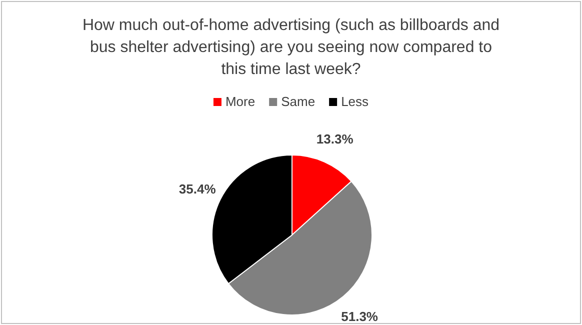 This screenshot has height=325, width=582. What do you see at coordinates (359, 316) in the screenshot?
I see `data-label: 51.3%` at bounding box center [359, 316].